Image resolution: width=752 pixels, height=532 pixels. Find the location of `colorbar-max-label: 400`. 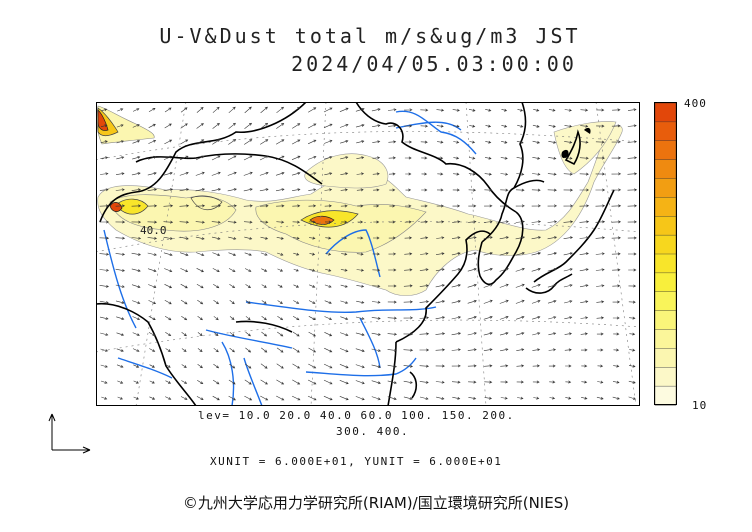

colorbar-max-label: 400 is located at coordinates (695, 103).